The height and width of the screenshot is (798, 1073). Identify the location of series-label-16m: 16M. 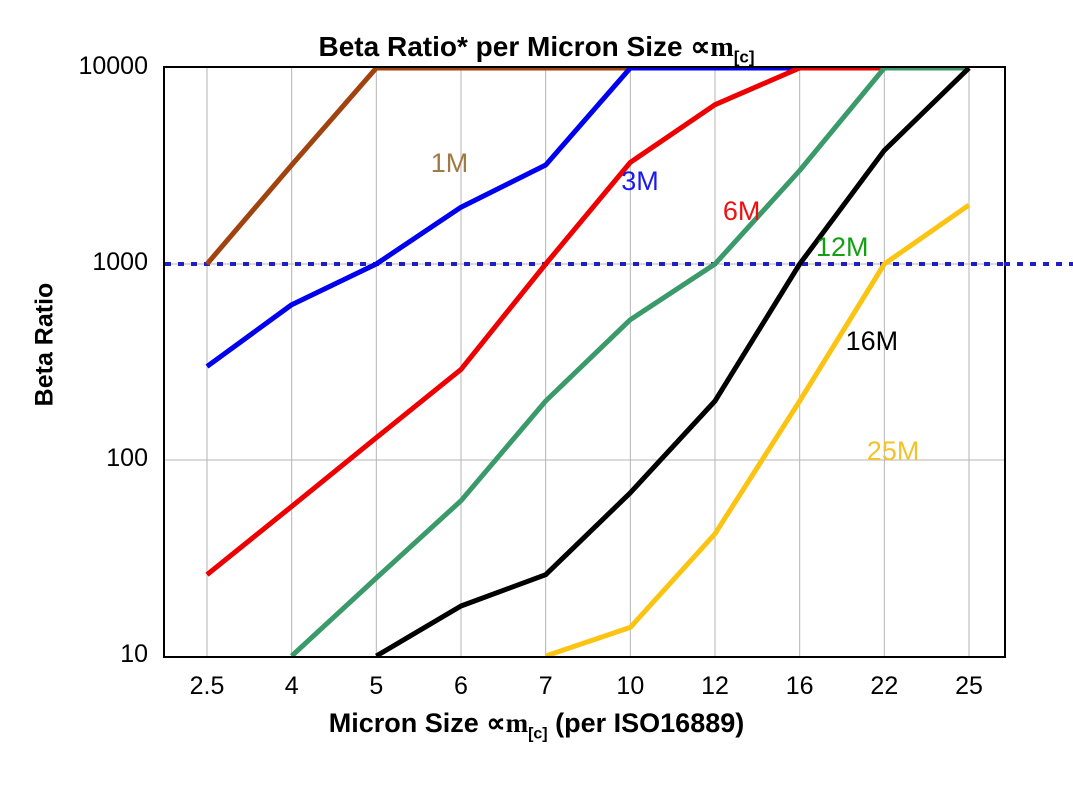
(872, 341).